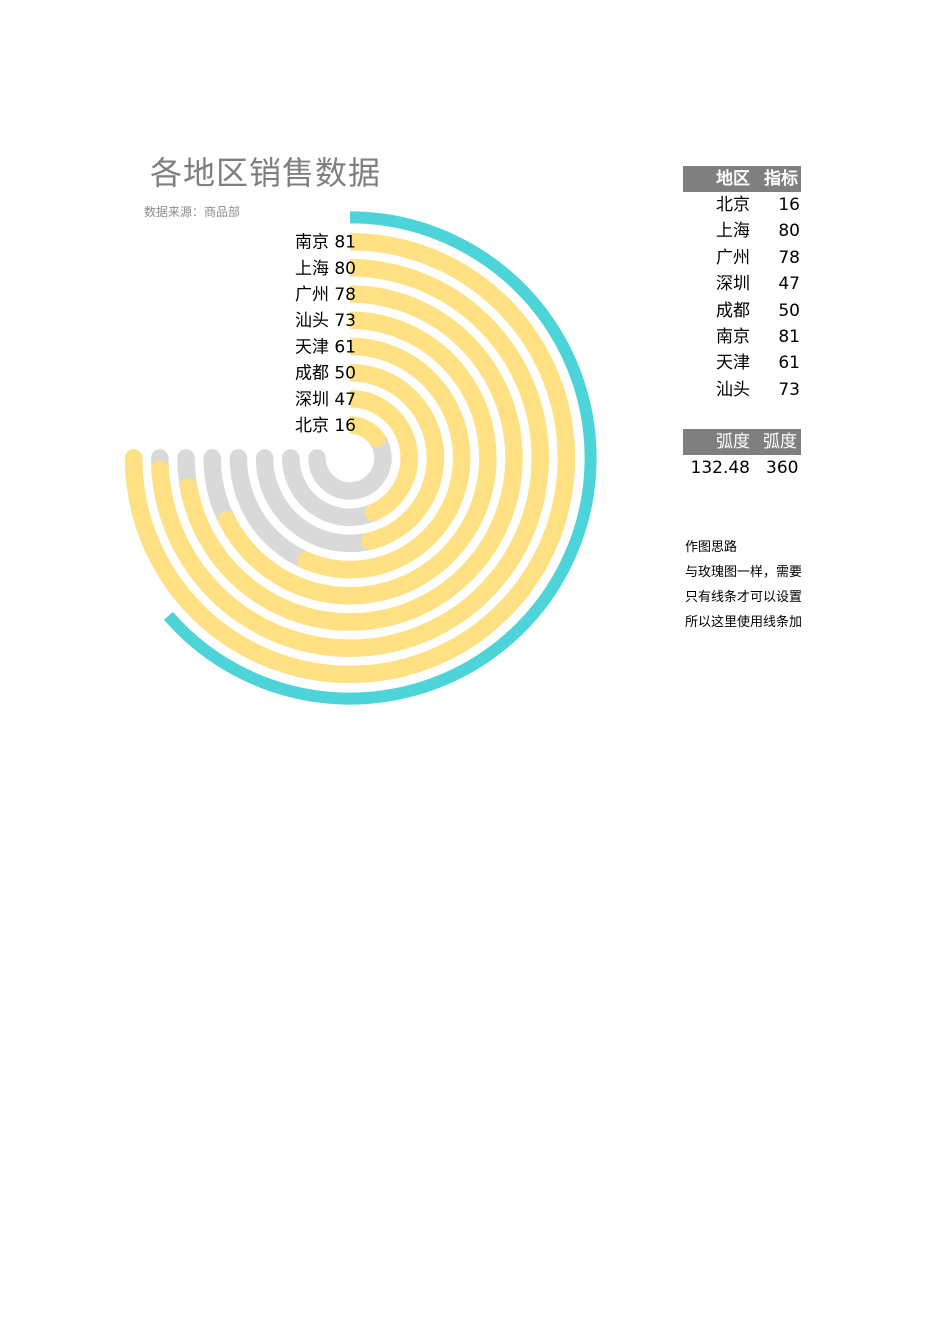  I want to click on arc-table-header: 弧度 弧度, so click(742, 442).